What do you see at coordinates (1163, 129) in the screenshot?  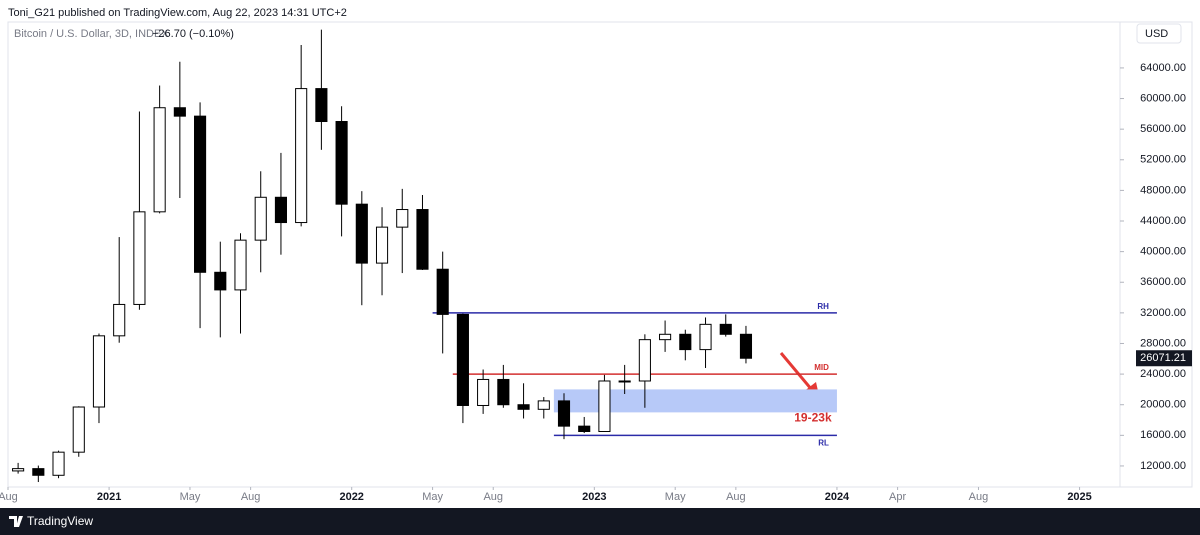 I see `y-tick-label: 56000.00` at bounding box center [1163, 129].